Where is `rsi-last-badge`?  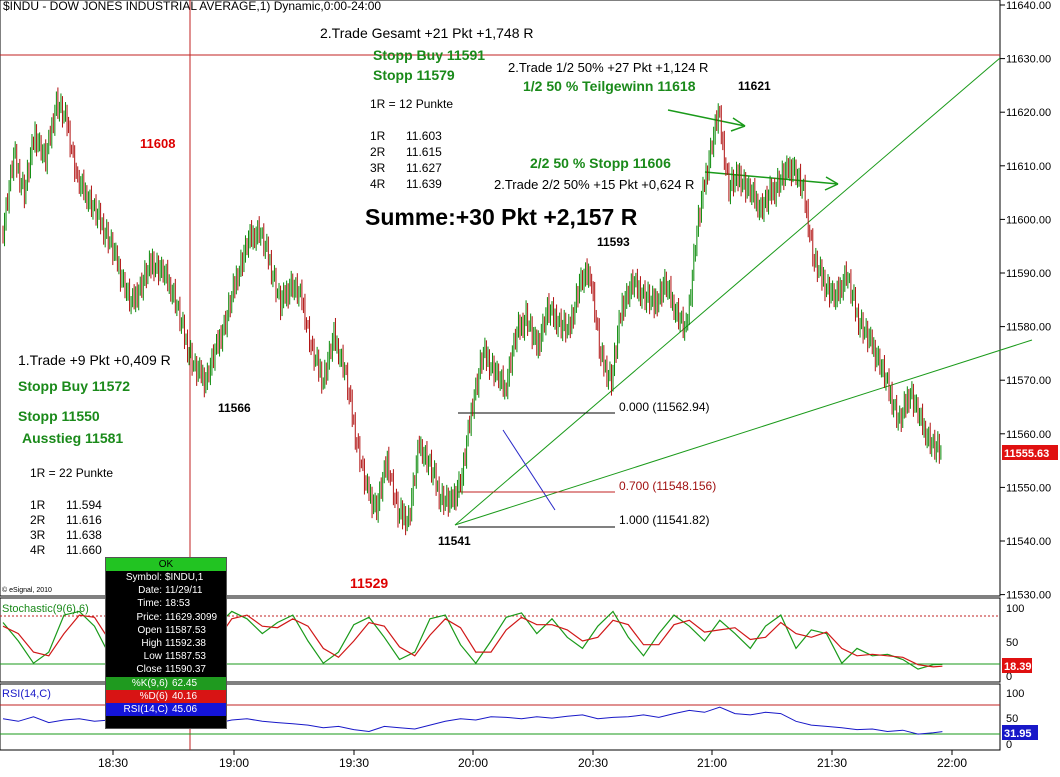 rsi-last-badge is located at coordinates (1020, 732).